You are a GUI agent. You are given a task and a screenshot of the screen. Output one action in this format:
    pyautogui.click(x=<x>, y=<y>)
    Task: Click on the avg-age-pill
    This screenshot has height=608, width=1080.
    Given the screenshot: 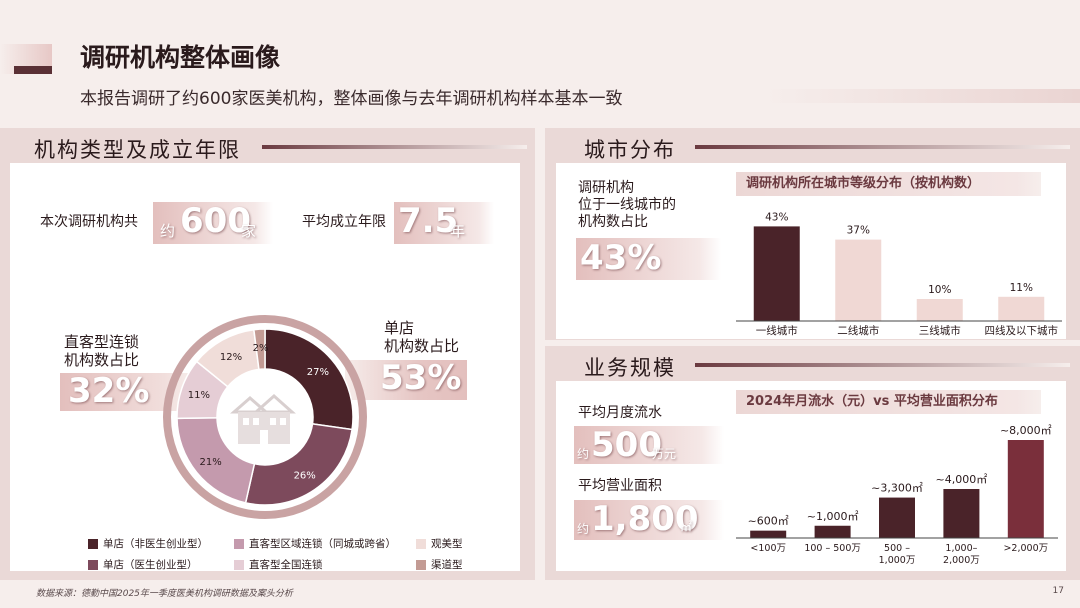 What is the action you would take?
    pyautogui.click(x=444, y=223)
    